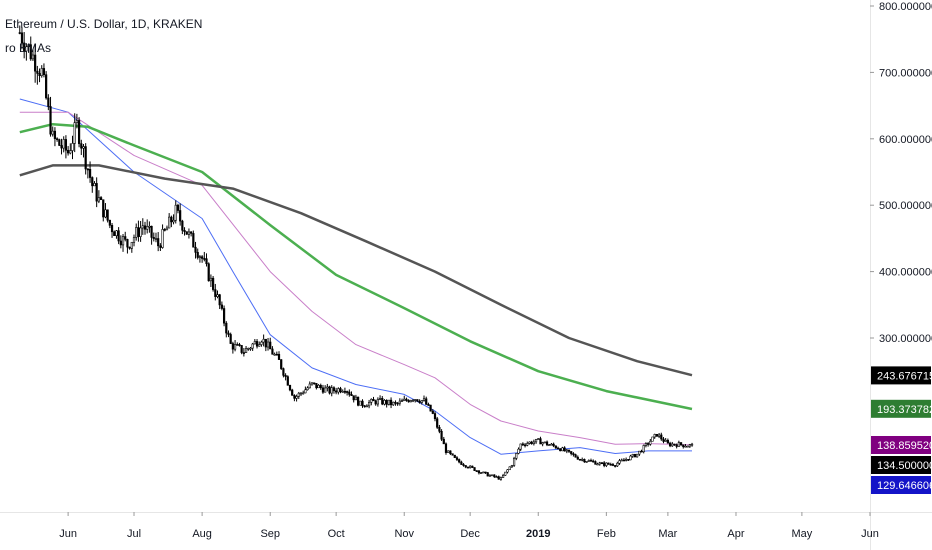 The width and height of the screenshot is (932, 550). Describe the element at coordinates (336, 534) in the screenshot. I see `x-tick-label: Oct` at that location.